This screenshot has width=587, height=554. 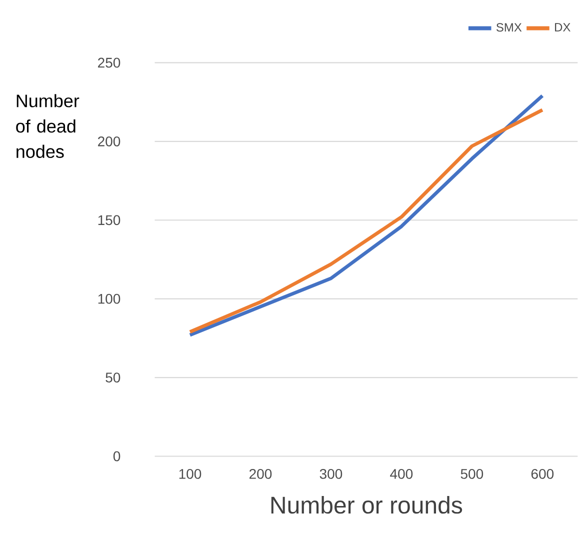 What do you see at coordinates (48, 126) in the screenshot?
I see `y-axis-title: Number of dead nodes` at bounding box center [48, 126].